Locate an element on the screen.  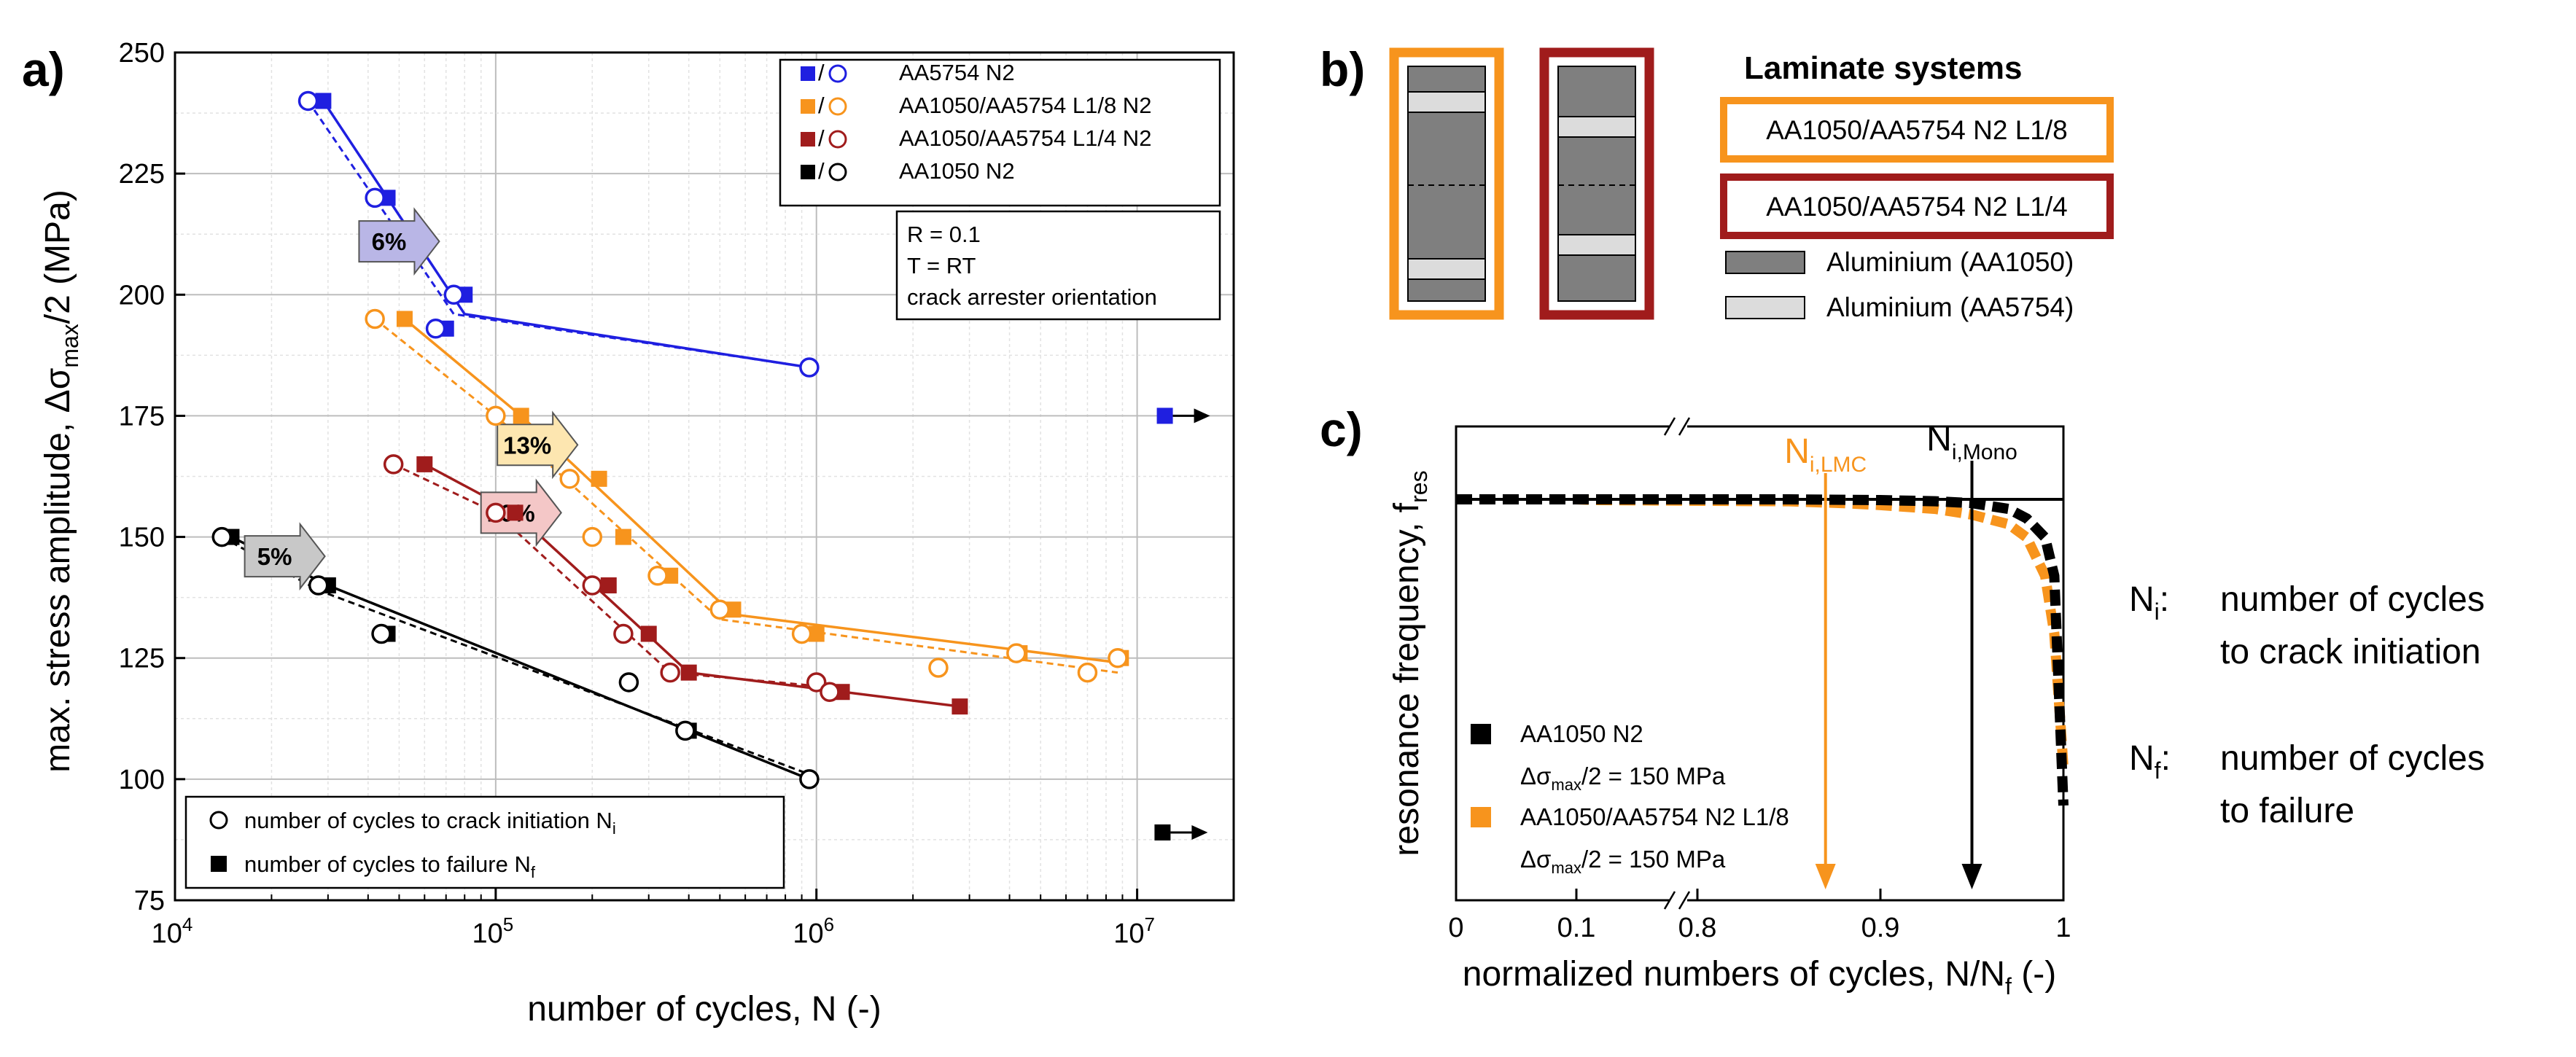
panel-a-annotations: 6%13%10%5% is located at coordinates (411, 399).